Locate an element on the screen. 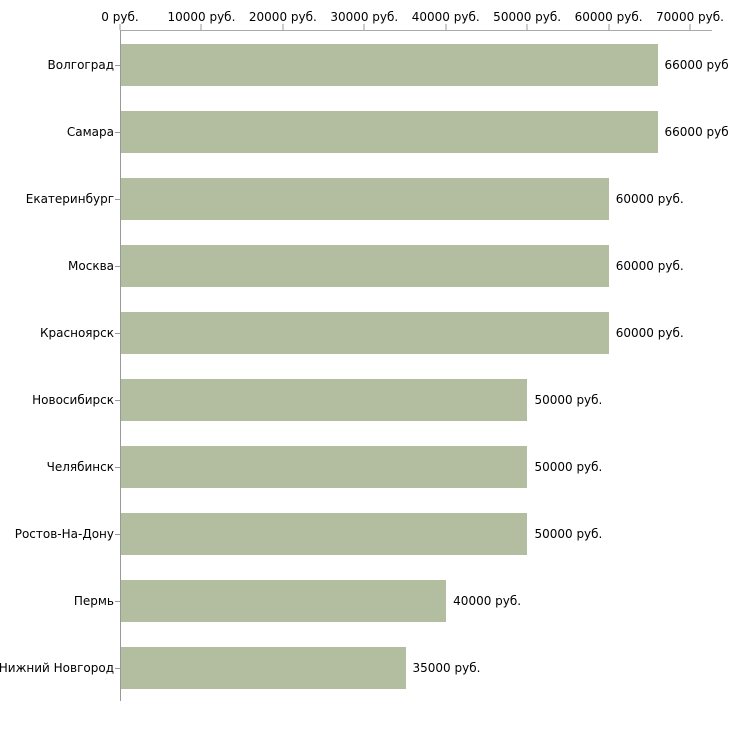  category-label: Волгоград is located at coordinates (80, 64).